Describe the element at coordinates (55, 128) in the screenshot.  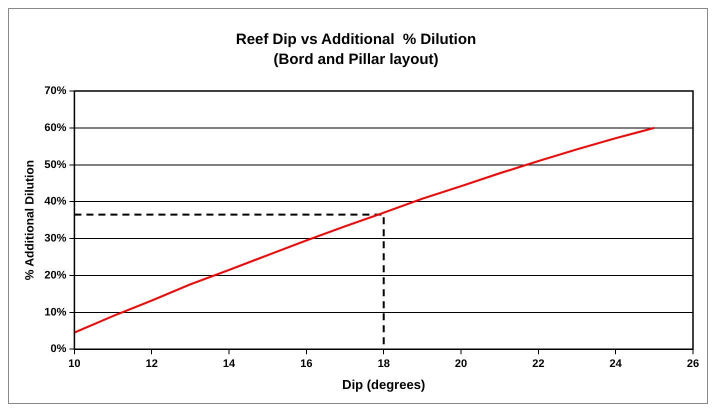
I see `y-tick-label: 60%` at that location.